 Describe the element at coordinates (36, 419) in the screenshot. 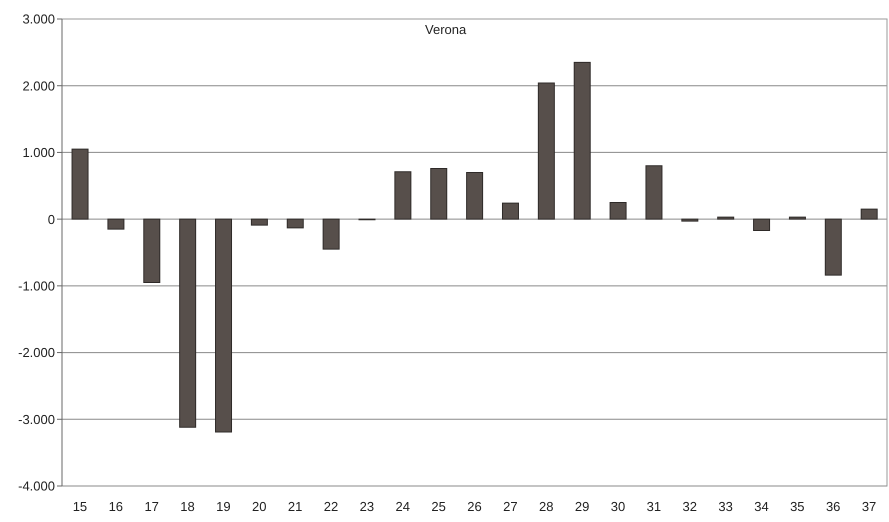

I see `y-tick-label: -3.000` at that location.